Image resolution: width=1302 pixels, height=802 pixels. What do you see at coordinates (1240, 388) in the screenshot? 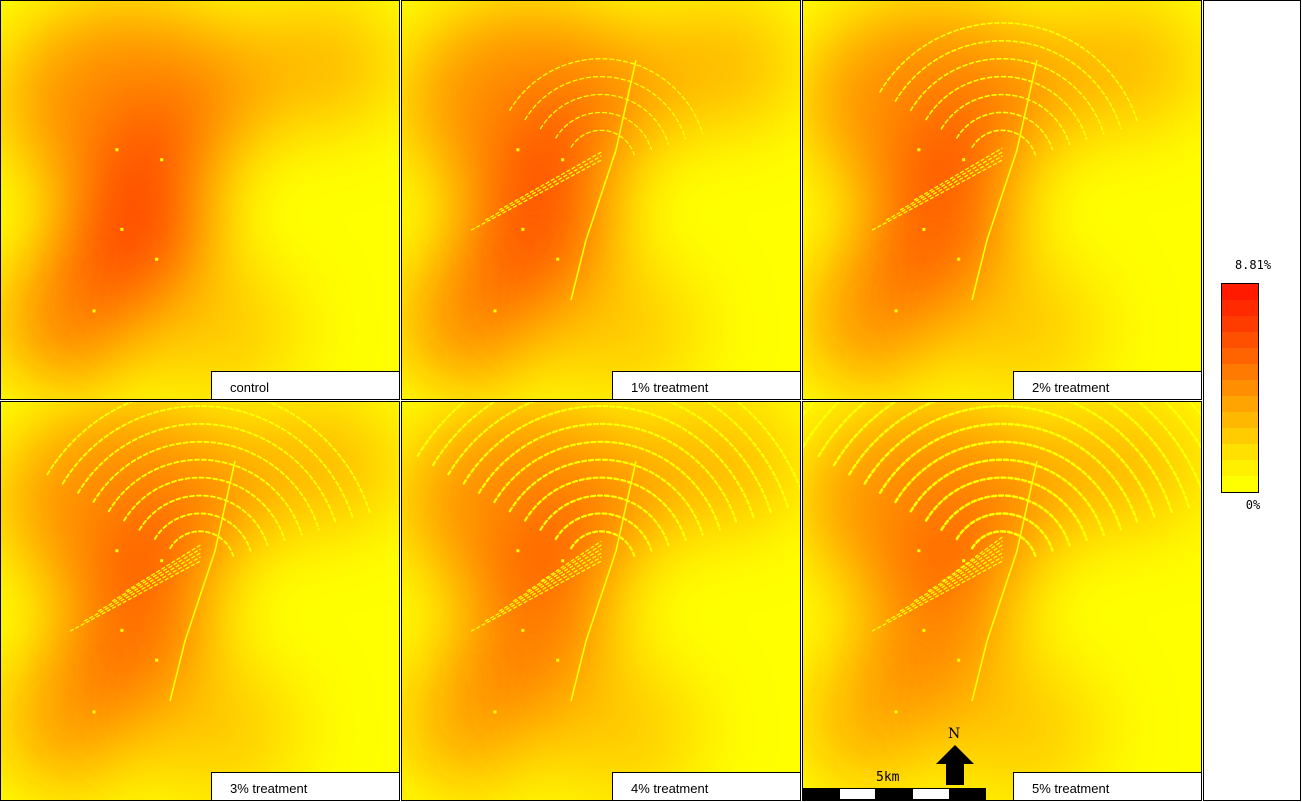
I see `color-ramp-legend` at bounding box center [1240, 388].